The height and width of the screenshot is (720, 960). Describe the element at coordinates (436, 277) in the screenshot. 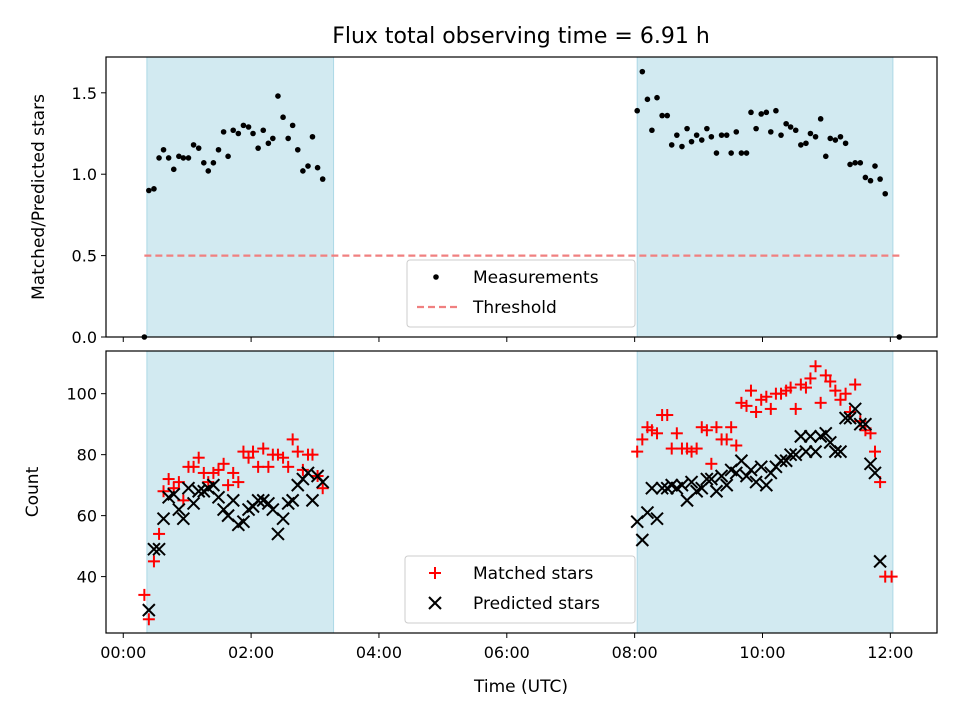

I see `legend-marker-measurements` at that location.